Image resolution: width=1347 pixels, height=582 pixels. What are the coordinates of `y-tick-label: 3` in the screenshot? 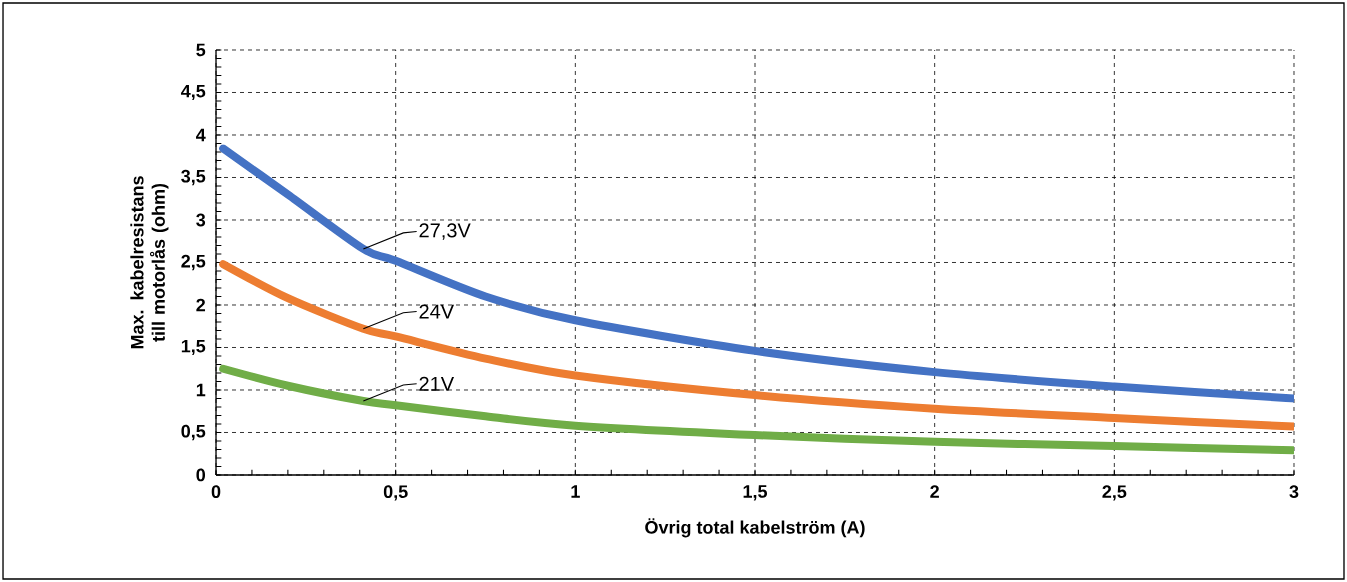 It's located at (201, 220).